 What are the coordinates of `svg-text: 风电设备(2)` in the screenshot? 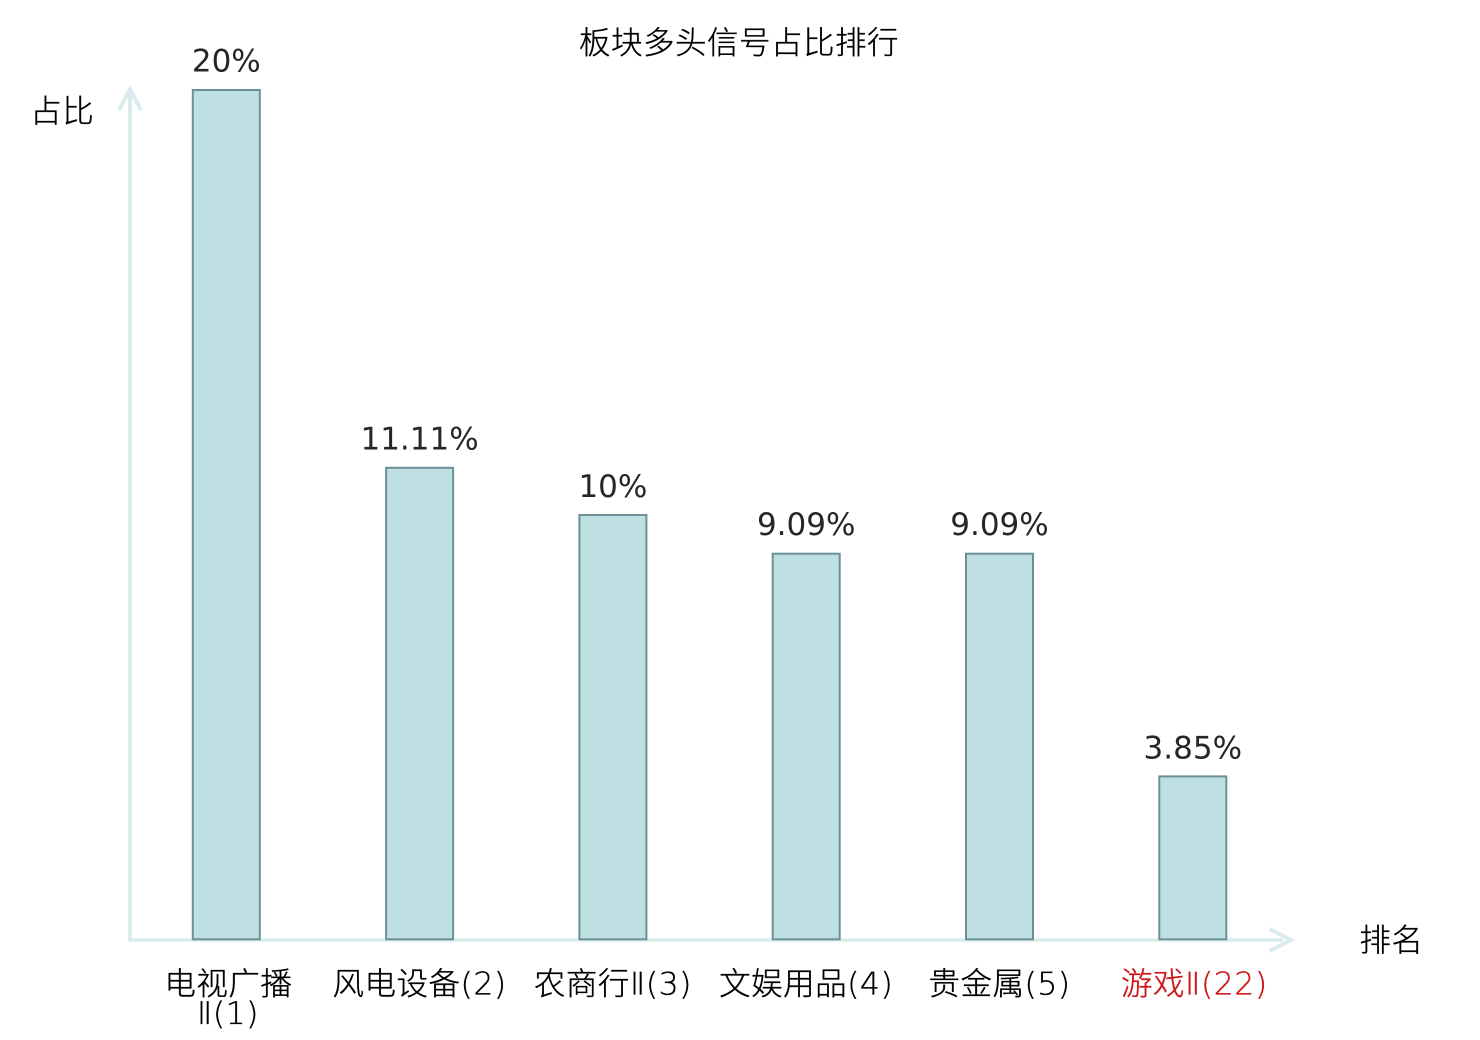 It's located at (420, 984).